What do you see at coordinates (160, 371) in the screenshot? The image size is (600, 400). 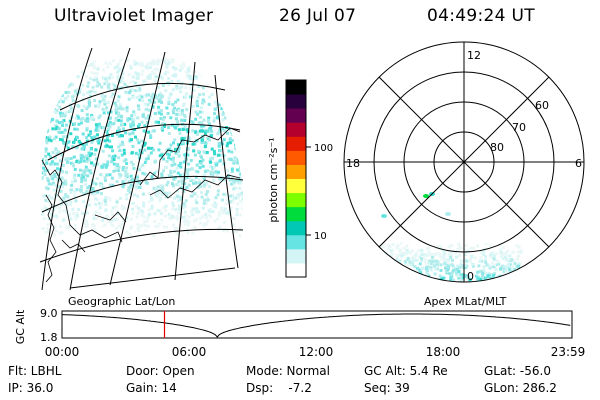 I see `door-info: Door: Open` at bounding box center [160, 371].